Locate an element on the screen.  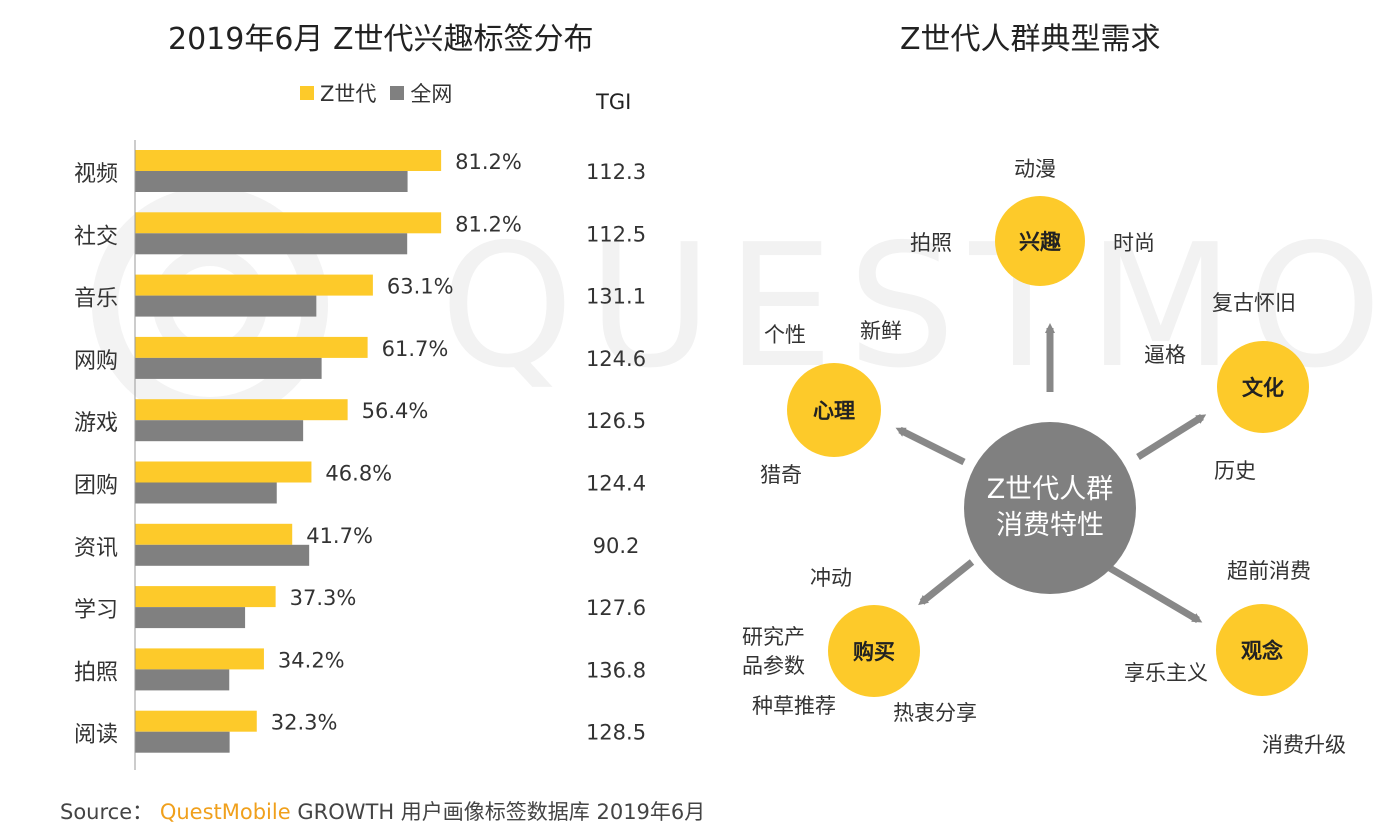
chart-legend: Z世代 全网 is located at coordinates (376, 93).